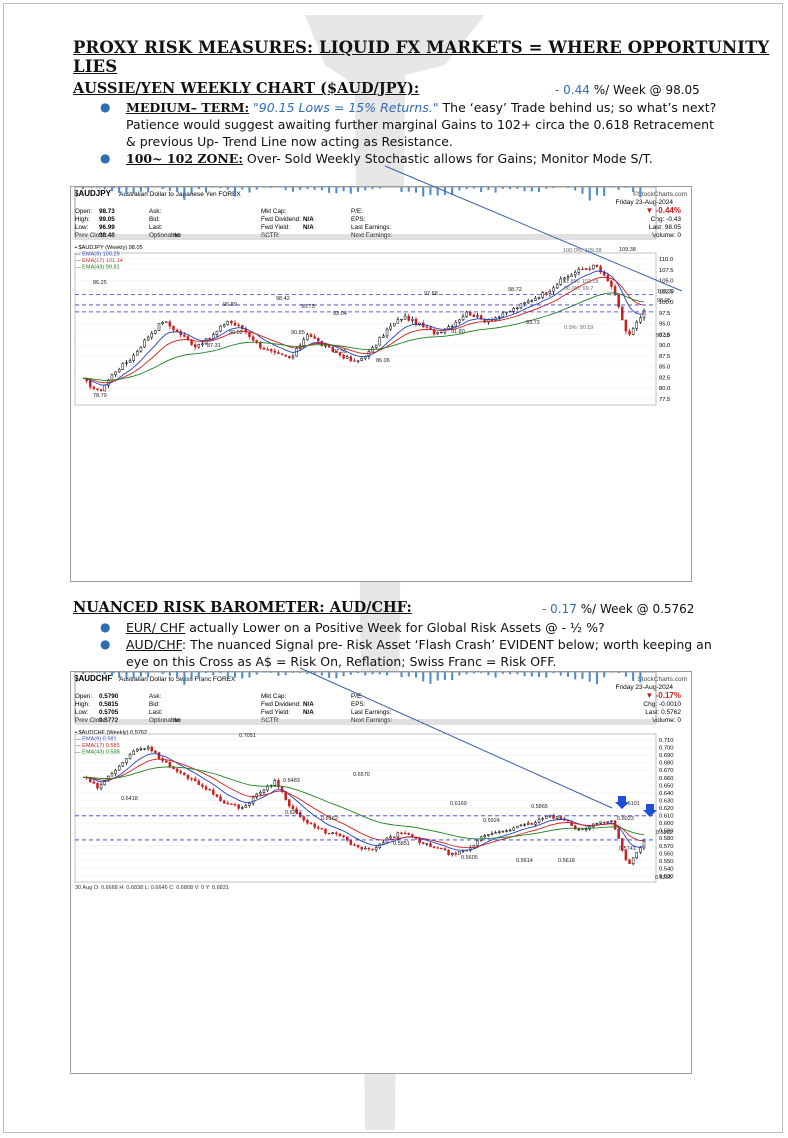 The width and height of the screenshot is (788, 1138). I want to click on ema17-line, so click(363, 803).